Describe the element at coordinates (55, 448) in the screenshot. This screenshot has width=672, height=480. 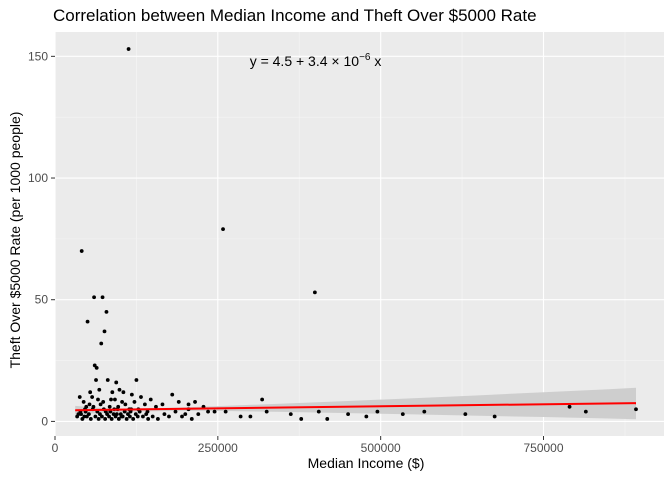
I see `x-tick-label: 0` at that location.